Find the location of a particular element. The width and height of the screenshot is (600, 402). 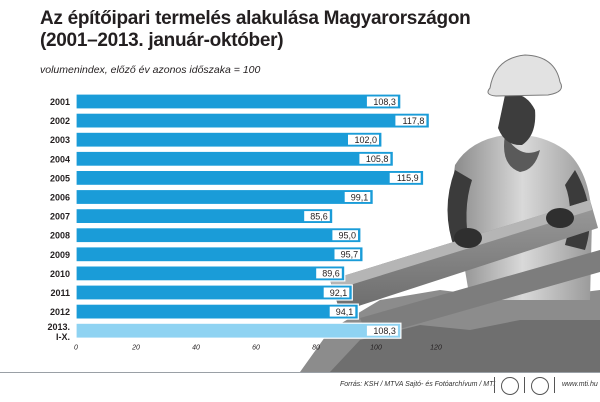

category-label: 2011 is located at coordinates (60, 293).